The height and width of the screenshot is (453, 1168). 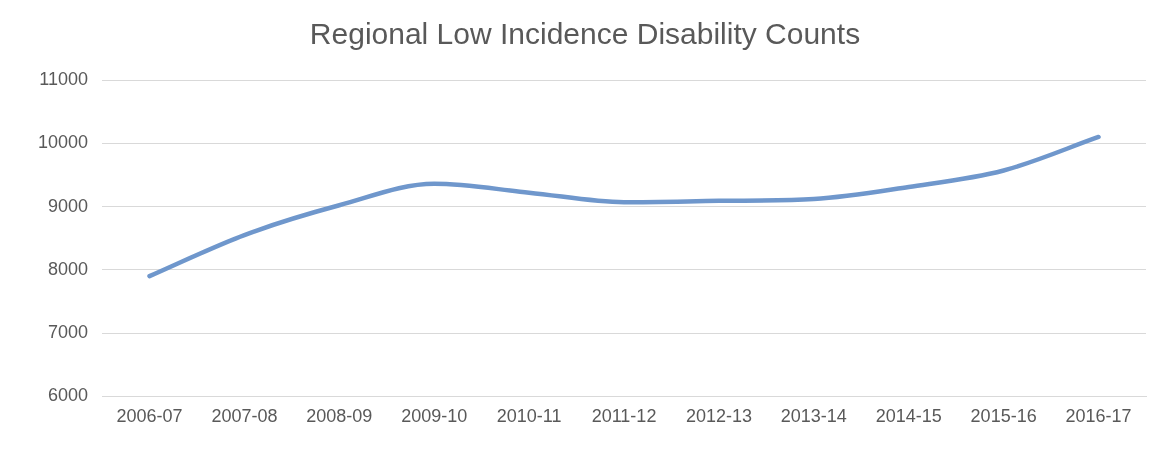 What do you see at coordinates (434, 416) in the screenshot?
I see `x-tick-label: 2009-10` at bounding box center [434, 416].